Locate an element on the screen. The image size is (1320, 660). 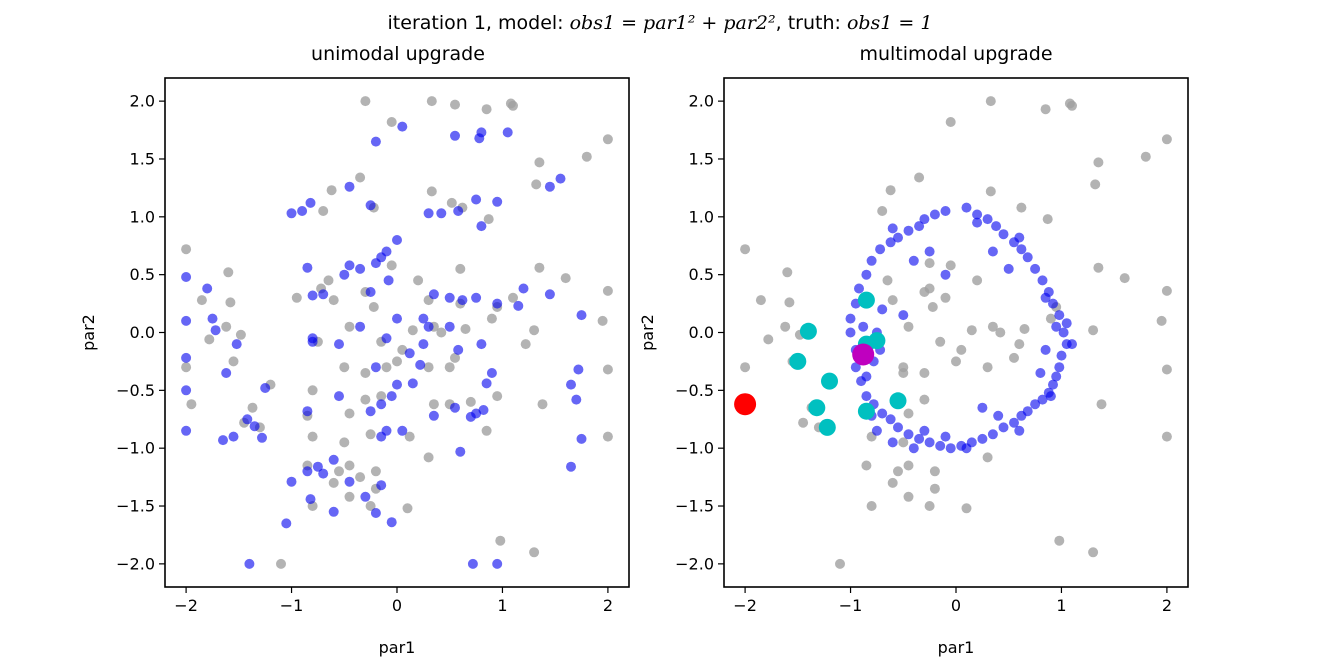
y-tick-label: 0.5 is located at coordinates (701, 274).